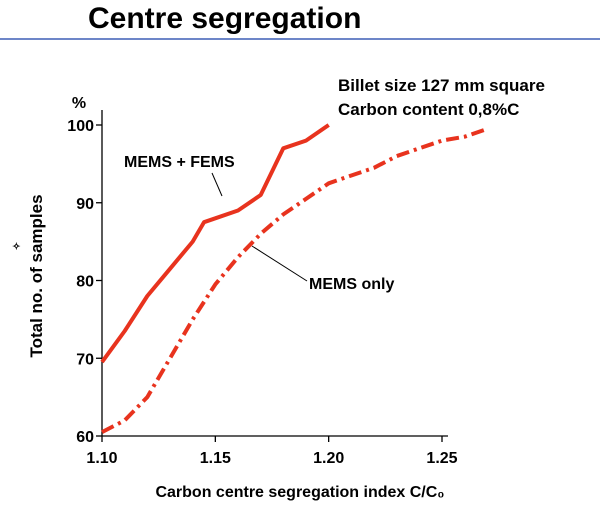  Describe the element at coordinates (351, 284) in the screenshot. I see `series-label-mems-only: MEMS only` at that location.